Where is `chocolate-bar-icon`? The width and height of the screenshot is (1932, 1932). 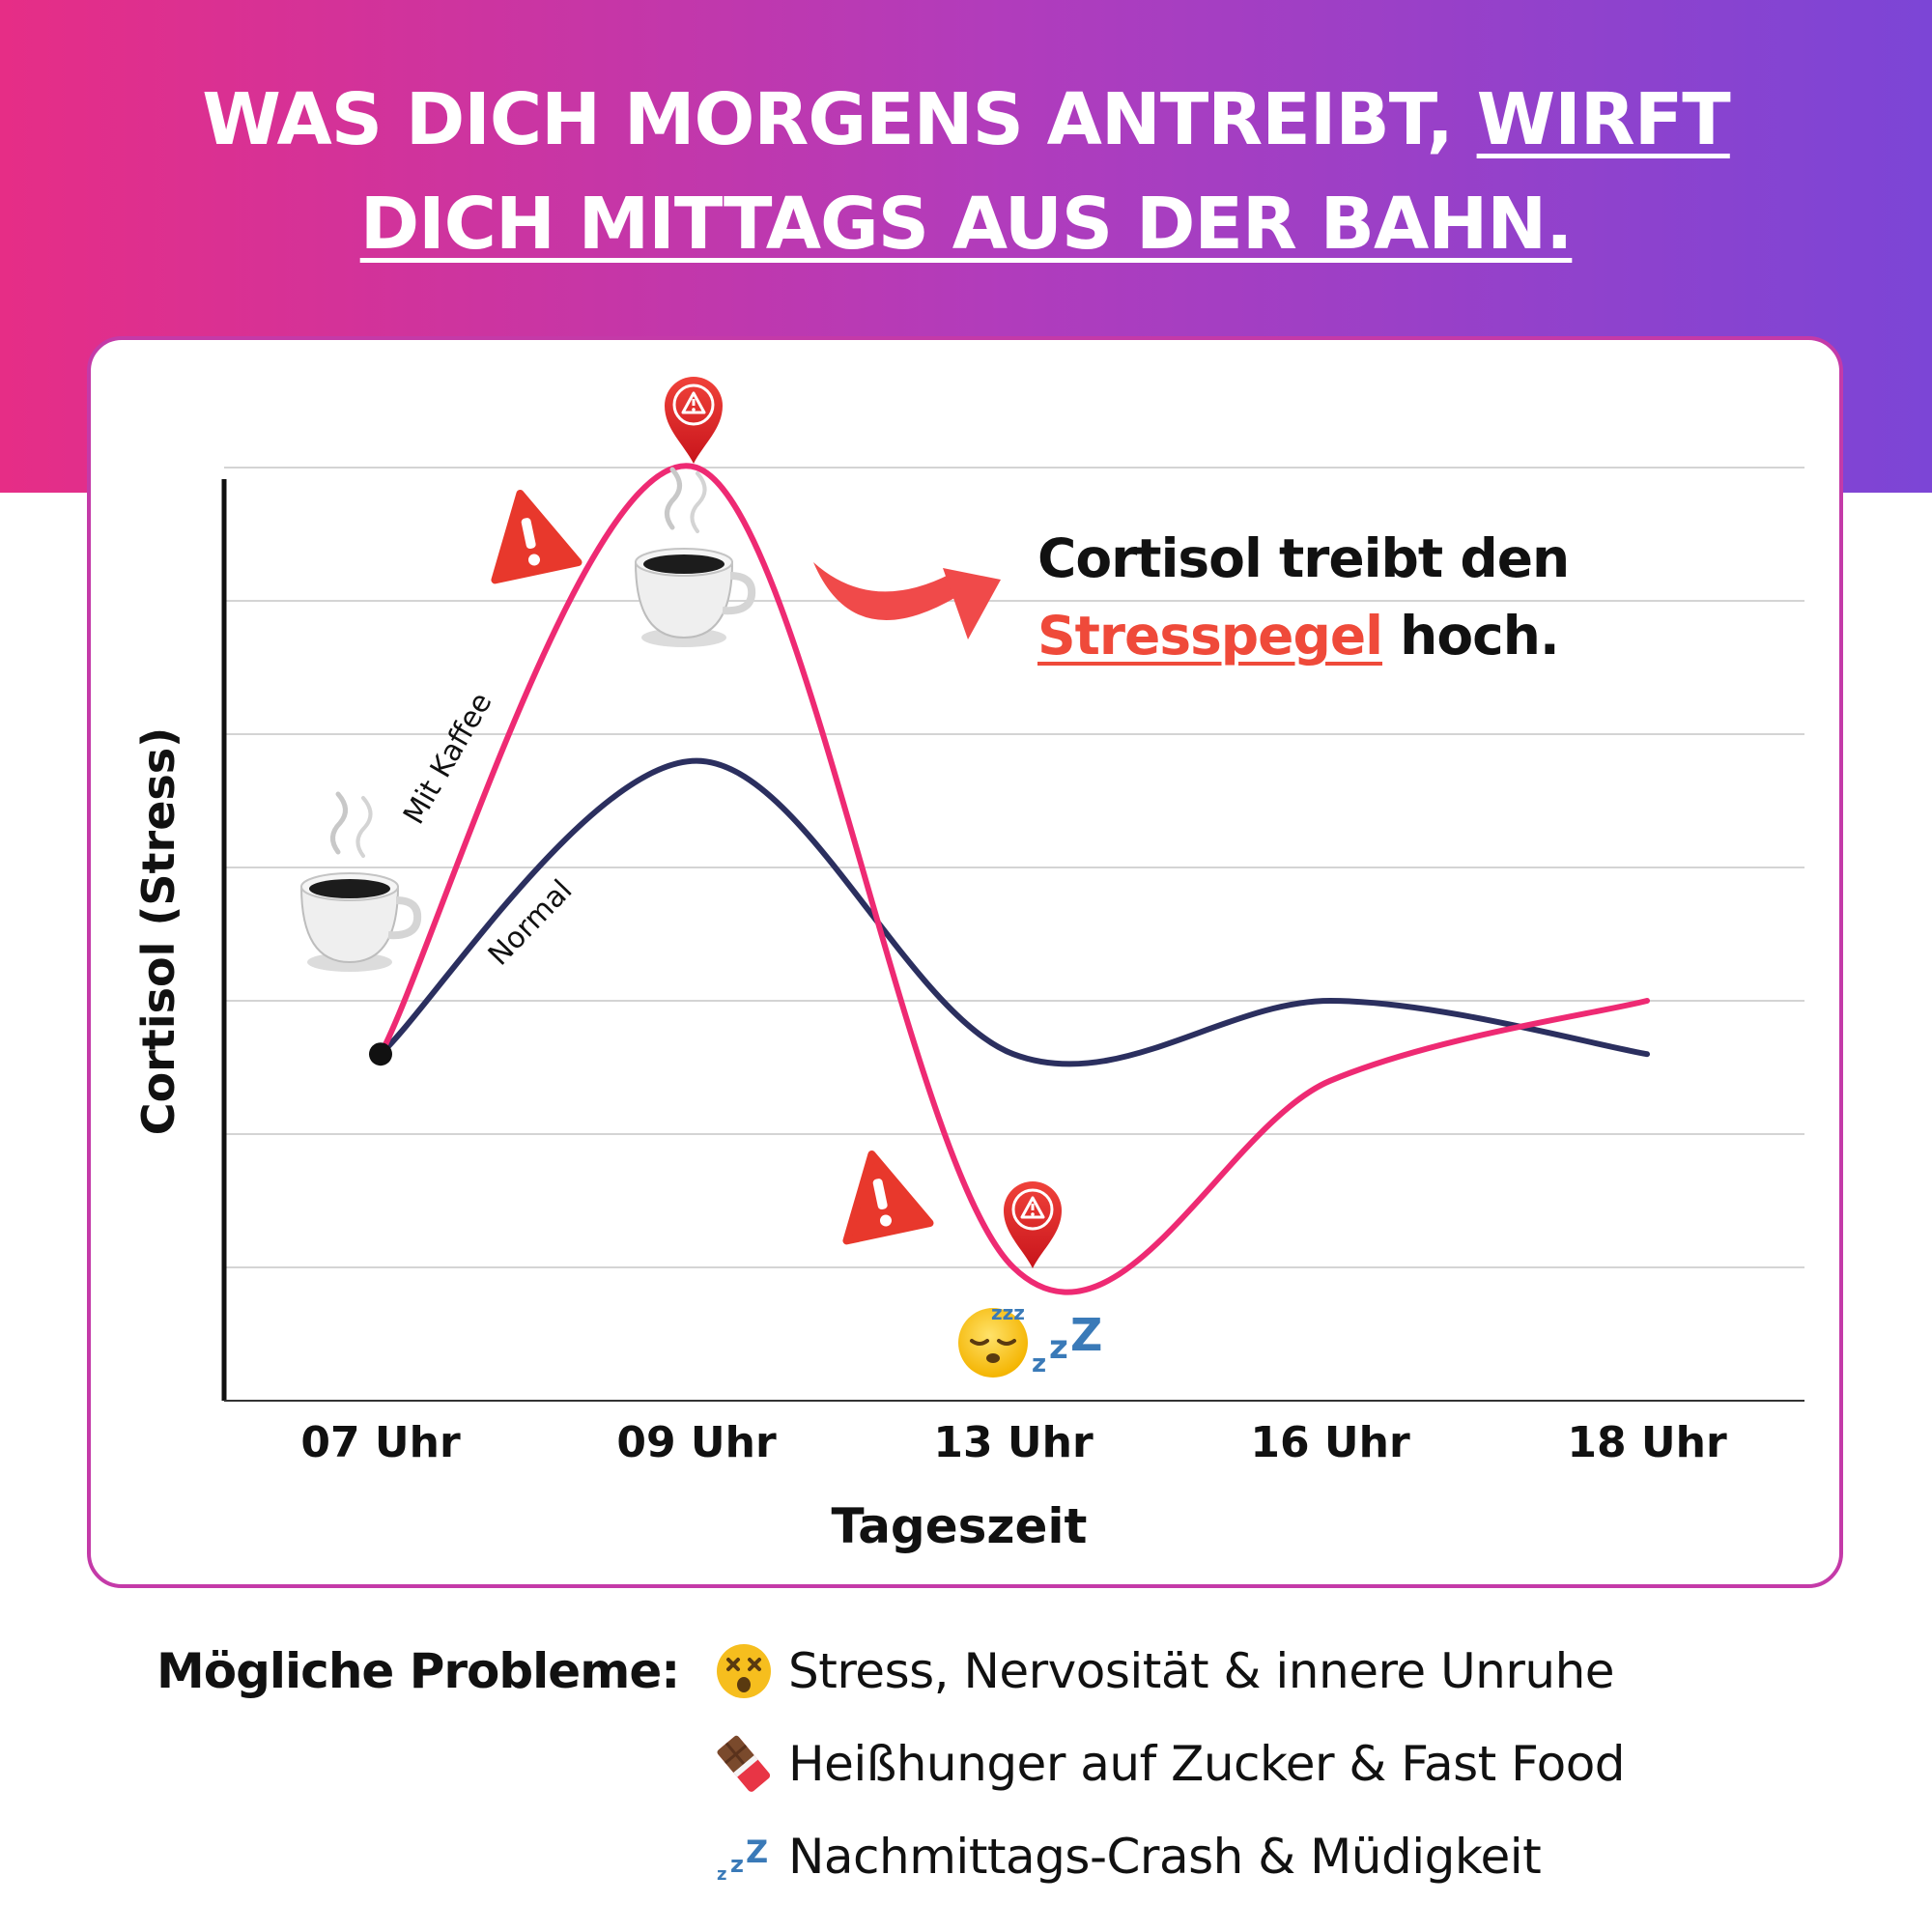
chocolate-bar-icon is located at coordinates (744, 1763).